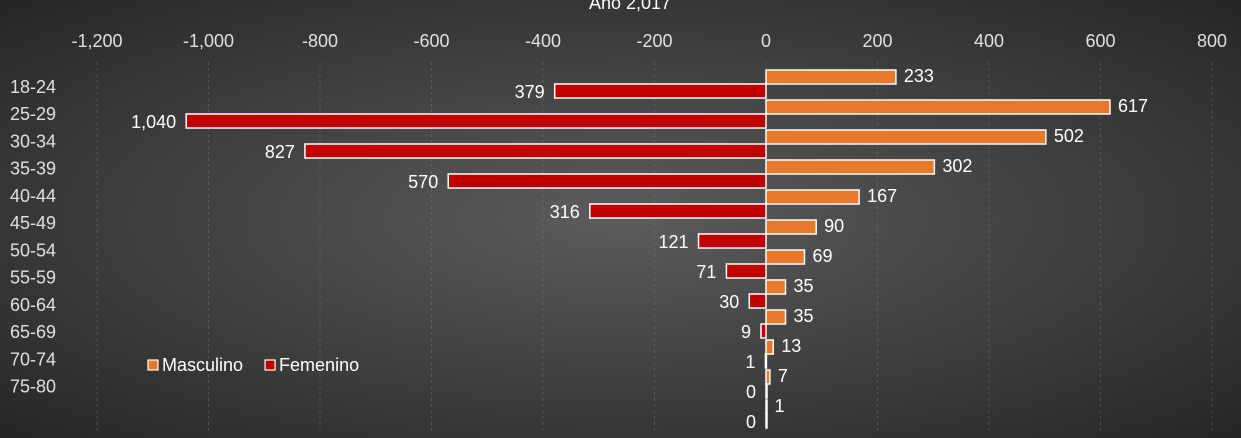 Image resolution: width=1241 pixels, height=438 pixels. Describe the element at coordinates (957, 166) in the screenshot. I see `data-label: 302` at that location.